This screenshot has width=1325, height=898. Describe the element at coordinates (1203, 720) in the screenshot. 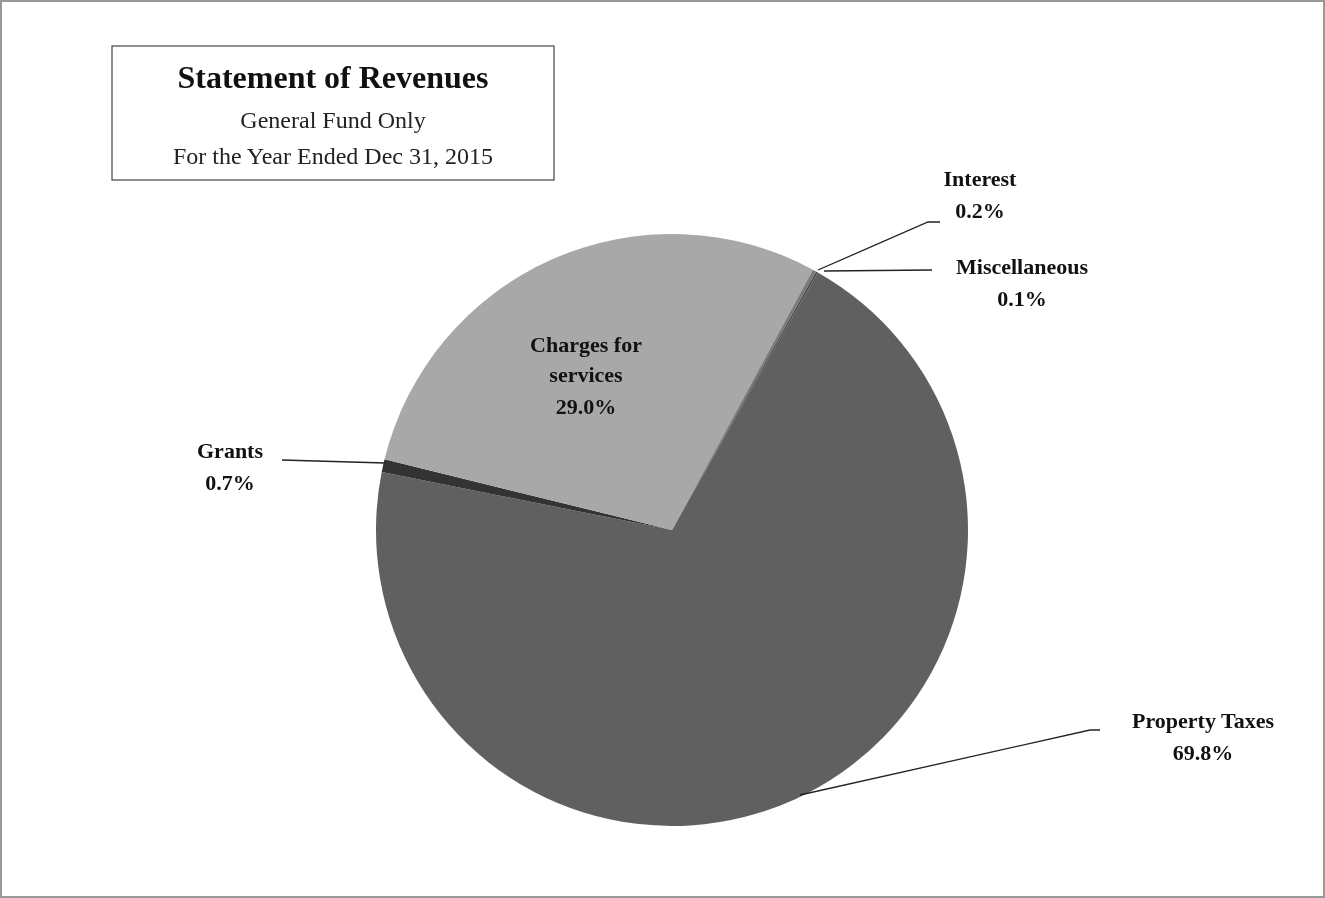

I see `slice-label: Property Taxes` at that location.